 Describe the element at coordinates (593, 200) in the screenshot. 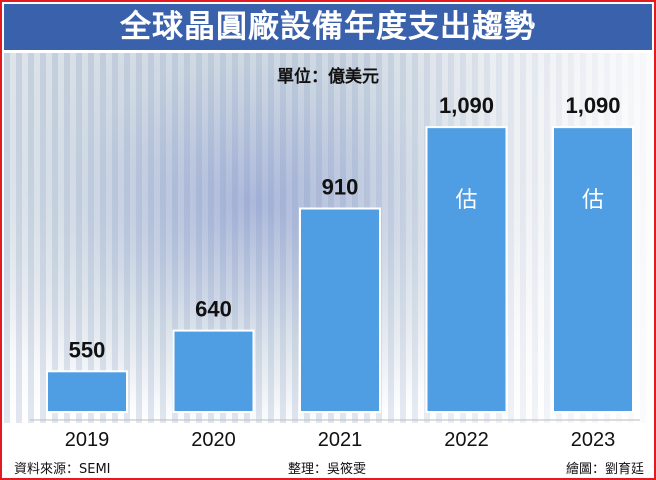

I see `estimate-mark-2023: 估` at that location.